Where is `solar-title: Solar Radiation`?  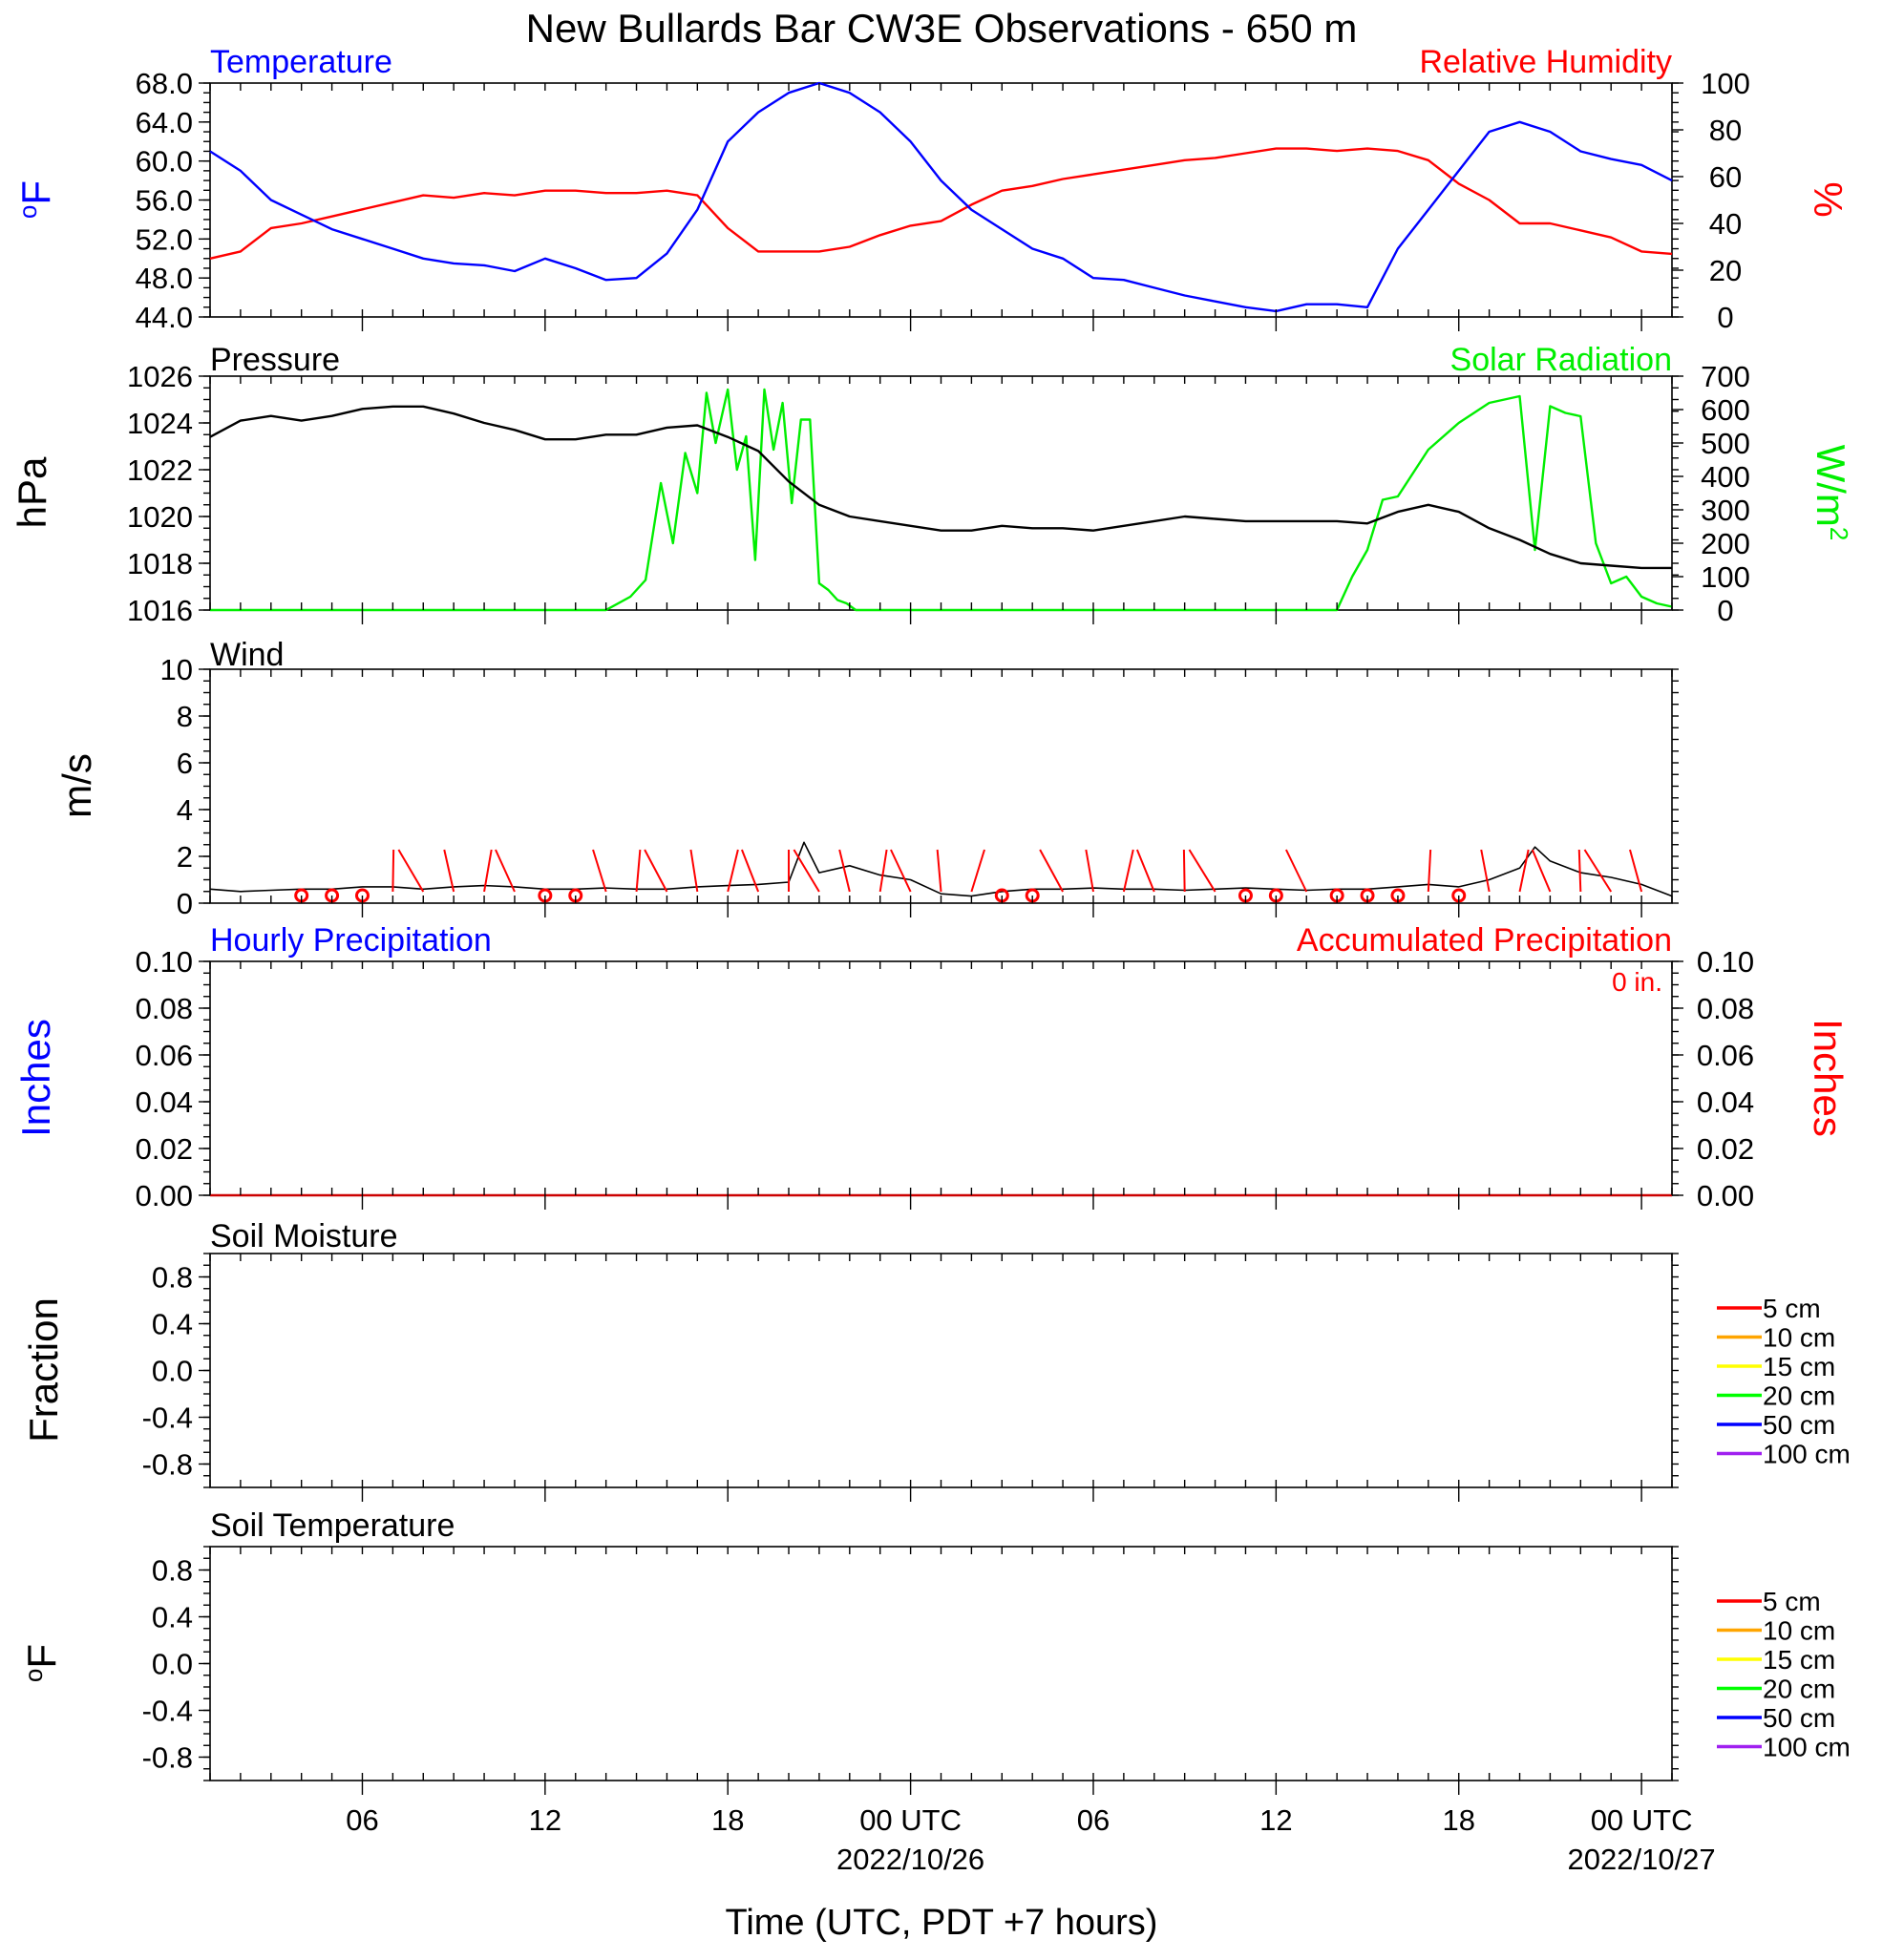
solar-title: Solar Radiation is located at coordinates (1561, 360).